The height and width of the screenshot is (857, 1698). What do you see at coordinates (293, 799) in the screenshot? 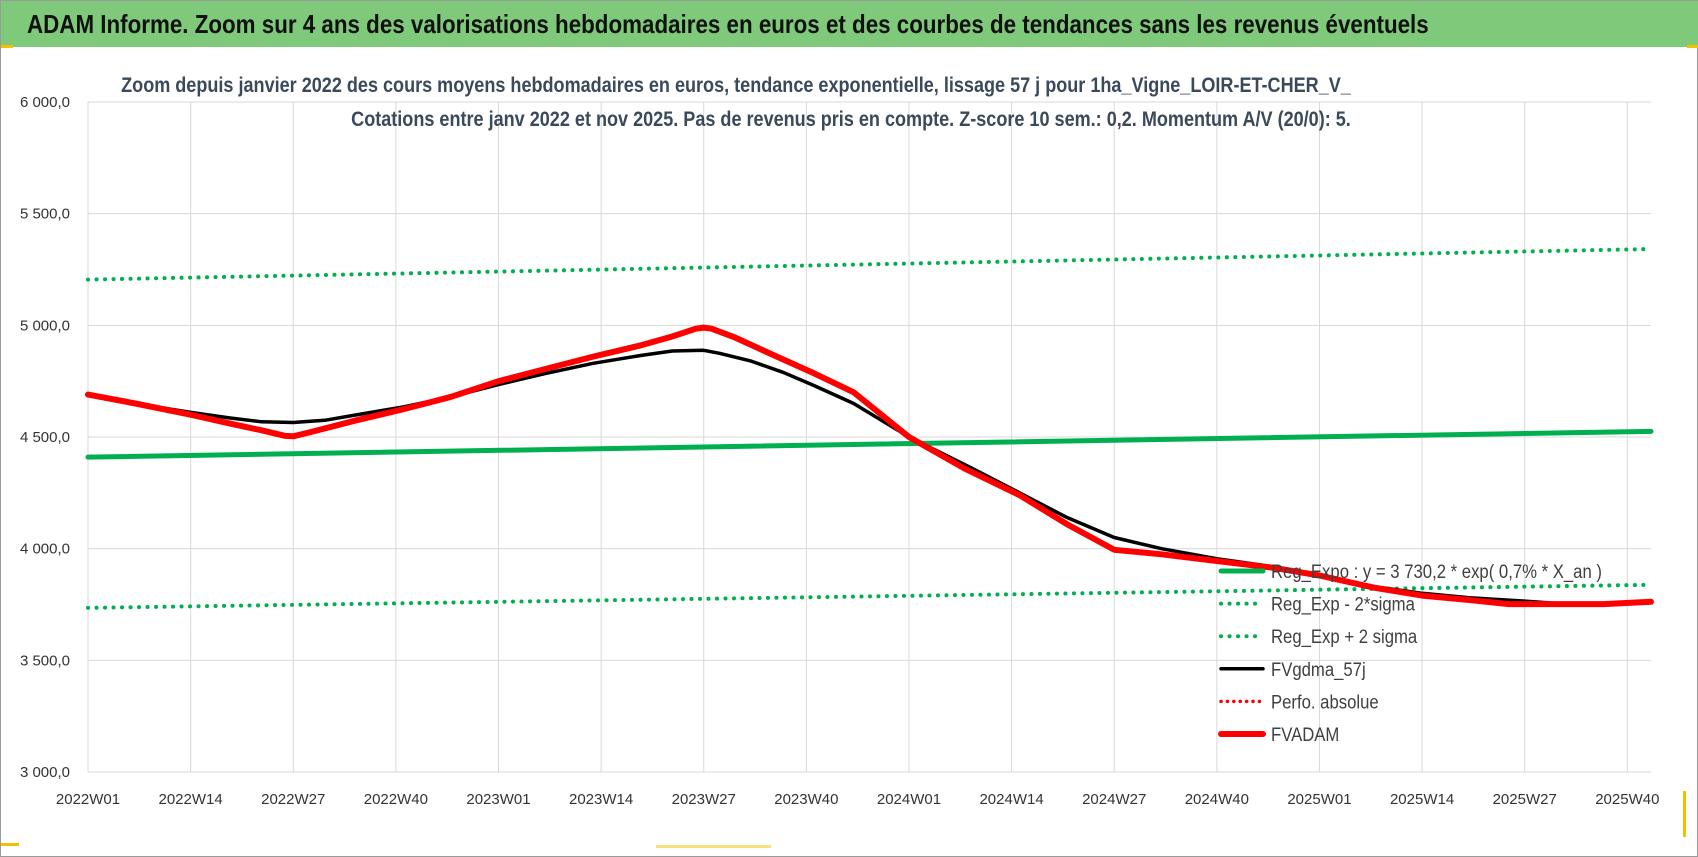
I see `x-tick-label: 2022W27` at bounding box center [293, 799].